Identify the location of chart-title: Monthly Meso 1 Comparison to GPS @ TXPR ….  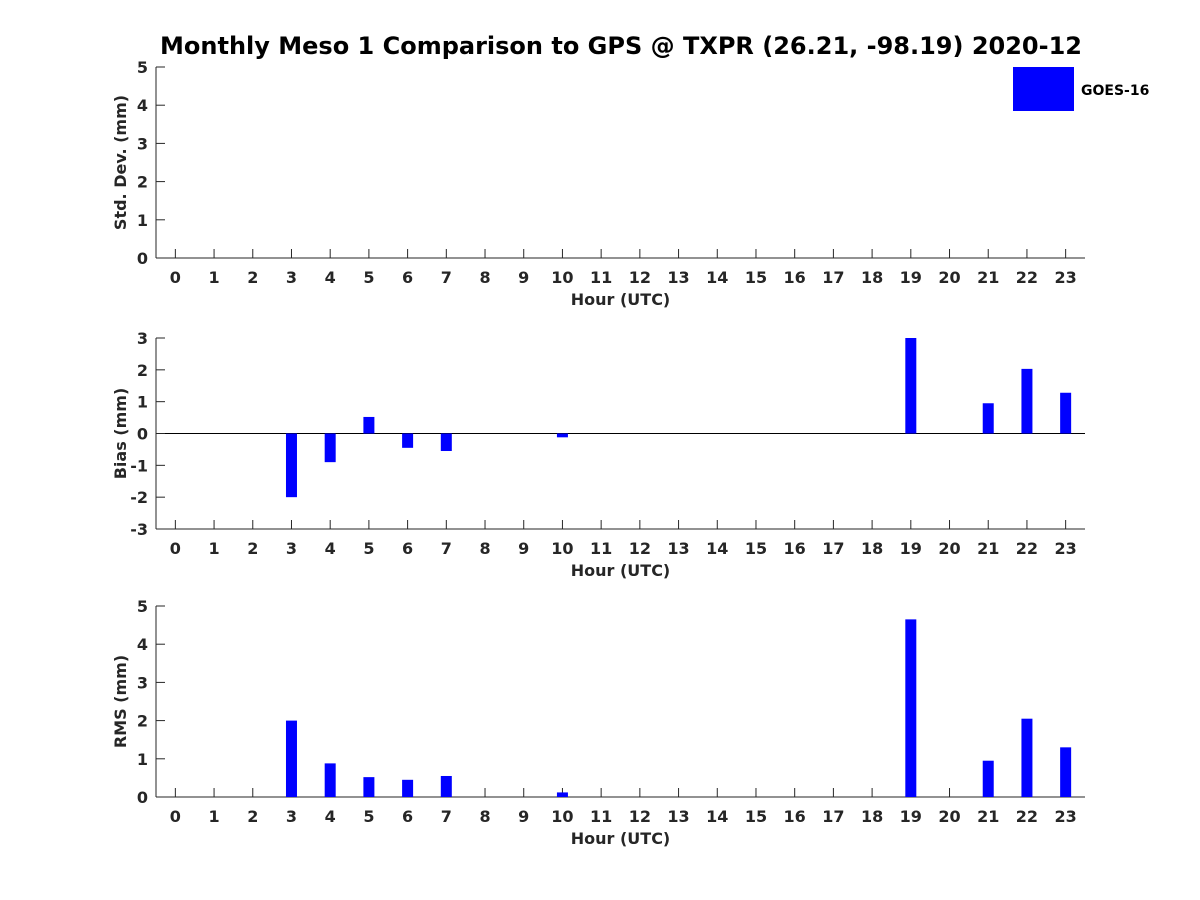
(621, 46).